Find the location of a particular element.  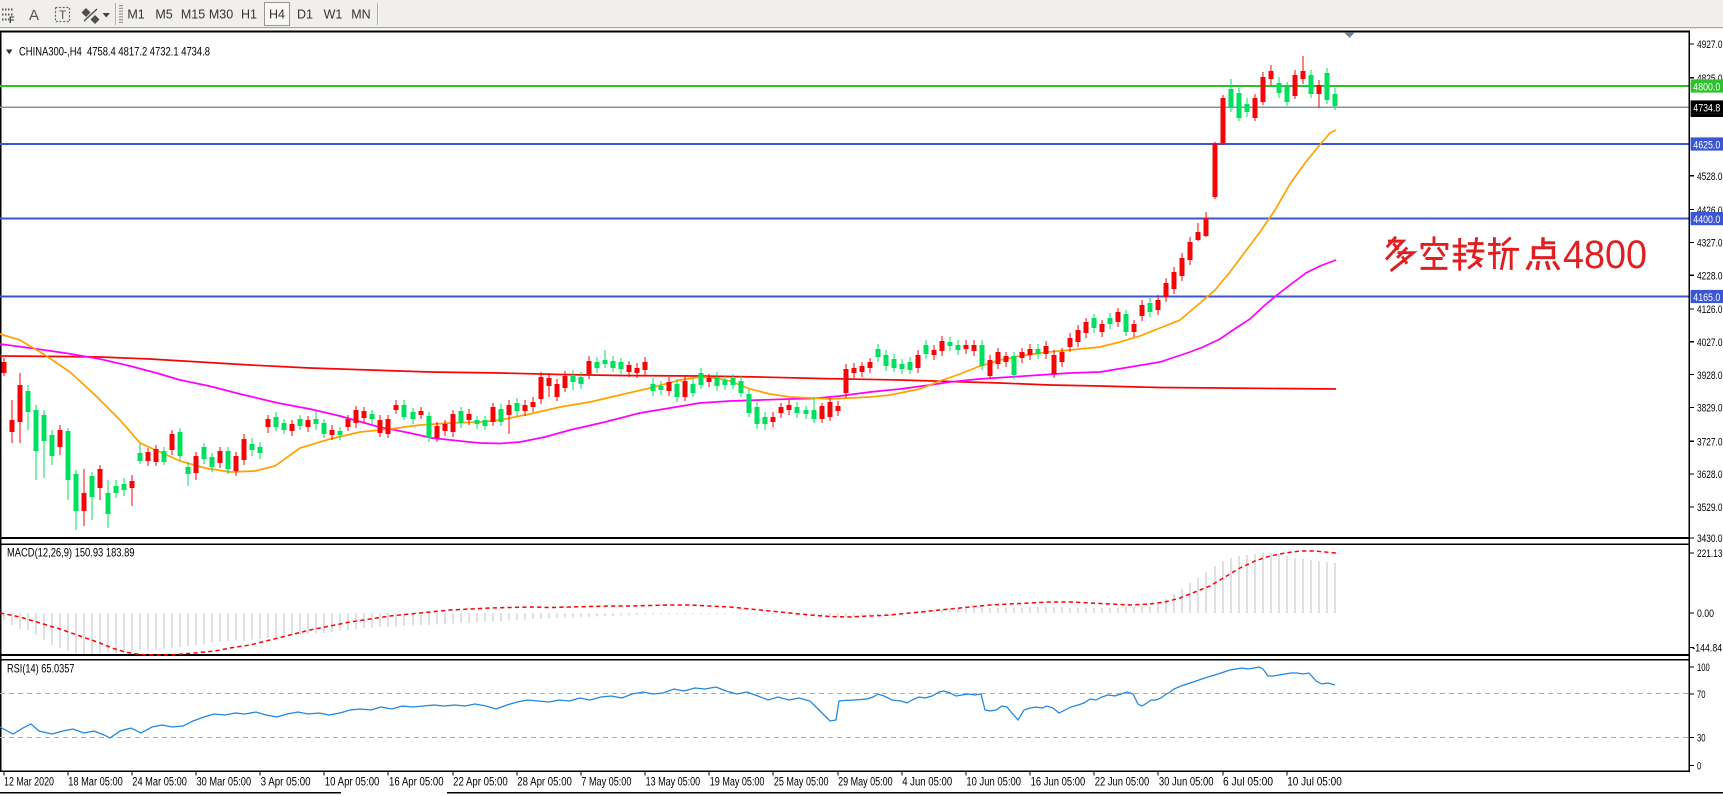

svg-text:CHINA300-,H4 4758.4 4817.2 47: CHINA300-,H4 4758.4 4817.2 4732.1 4734.8 is located at coordinates (114, 52).